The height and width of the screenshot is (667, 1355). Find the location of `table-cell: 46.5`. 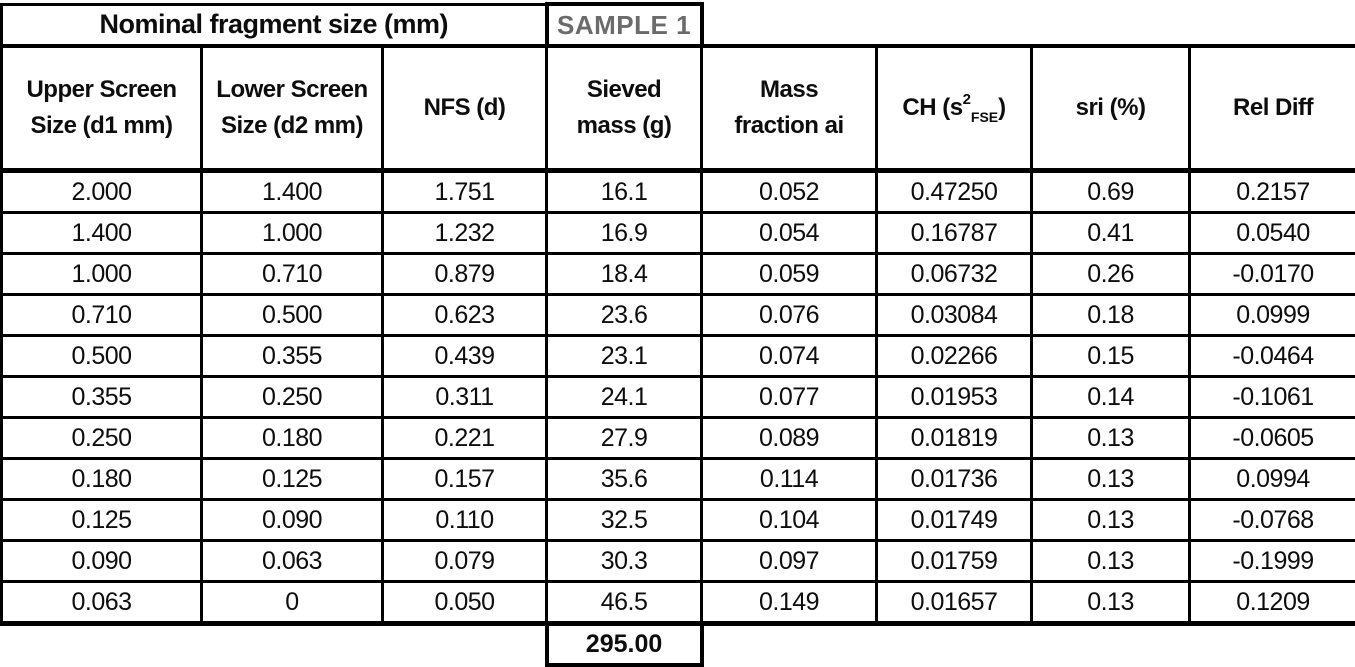

table-cell: 46.5 is located at coordinates (624, 603).